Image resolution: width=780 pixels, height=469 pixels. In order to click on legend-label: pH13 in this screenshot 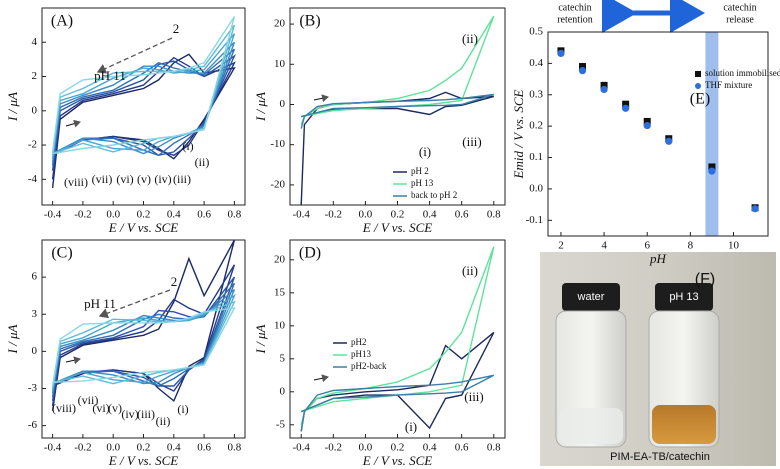, I will do `click(361, 354)`.